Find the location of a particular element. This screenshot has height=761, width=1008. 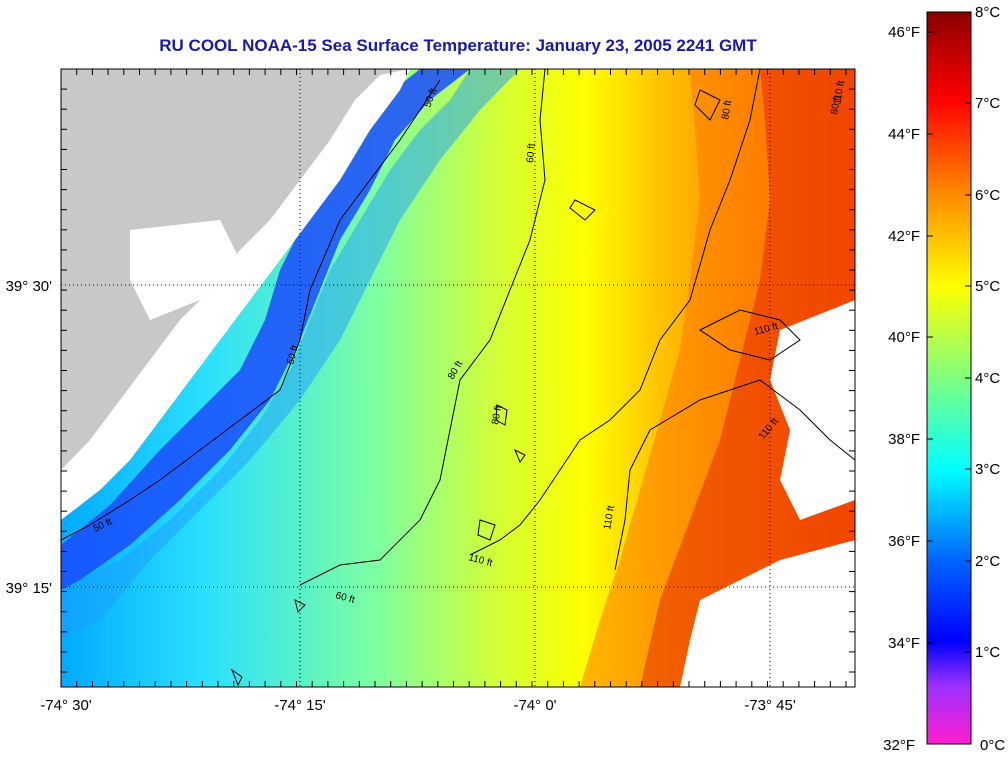

fahrenheit-label: 40°F is located at coordinates (904, 337).